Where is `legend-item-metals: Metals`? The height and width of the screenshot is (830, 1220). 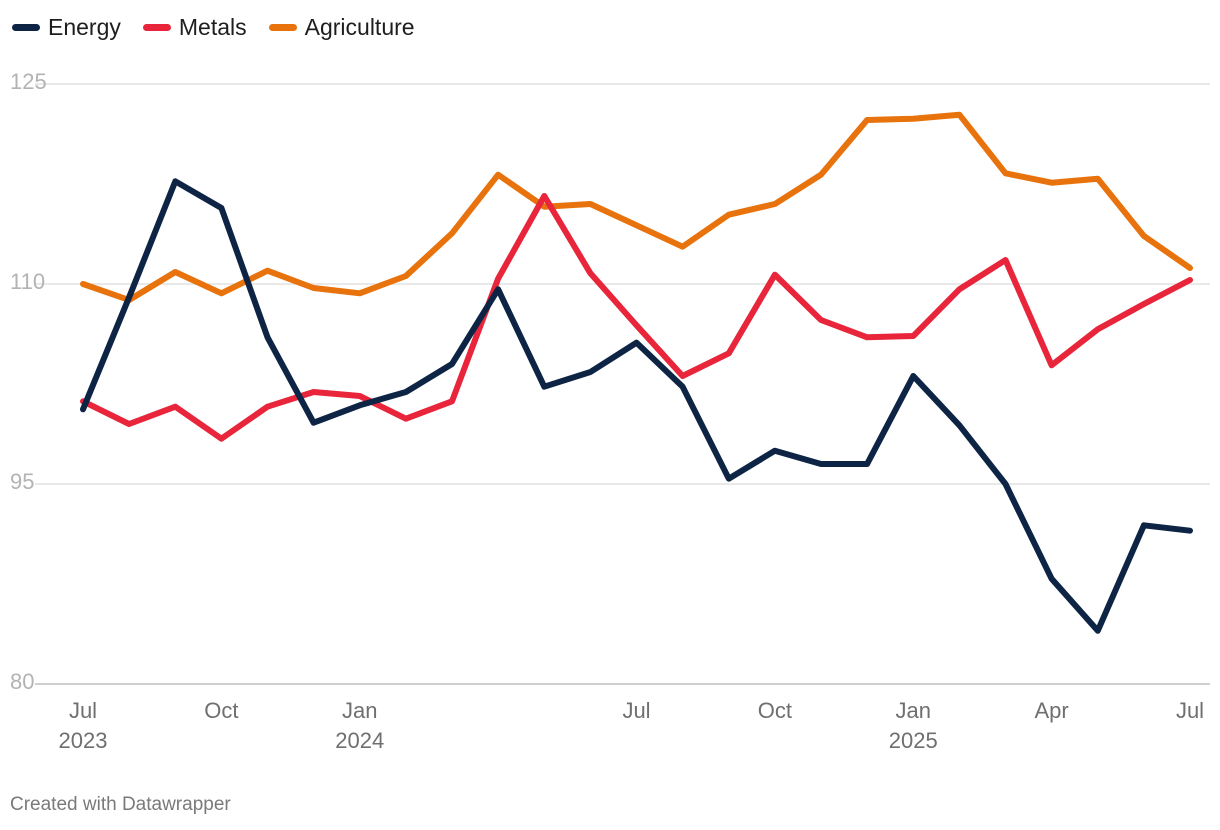 legend-item-metals: Metals is located at coordinates (194, 27).